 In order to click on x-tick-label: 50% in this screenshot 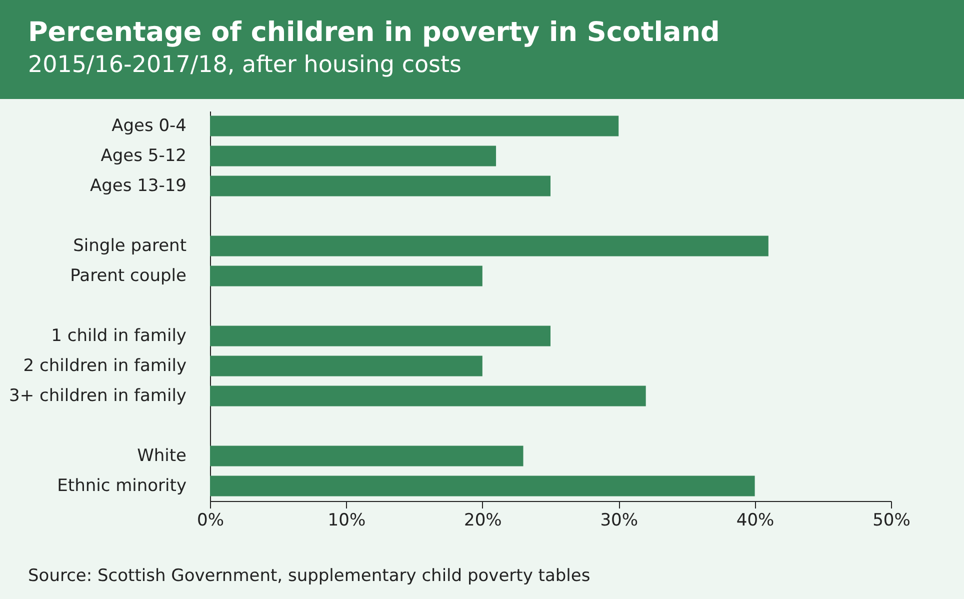, I will do `click(891, 520)`.